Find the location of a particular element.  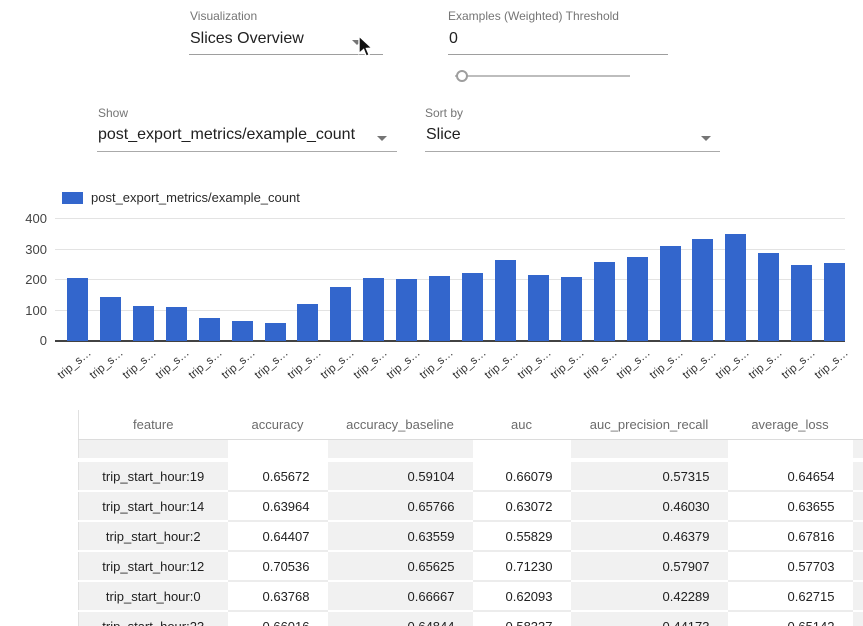

metric-cell: 0.71230 is located at coordinates (521, 566).